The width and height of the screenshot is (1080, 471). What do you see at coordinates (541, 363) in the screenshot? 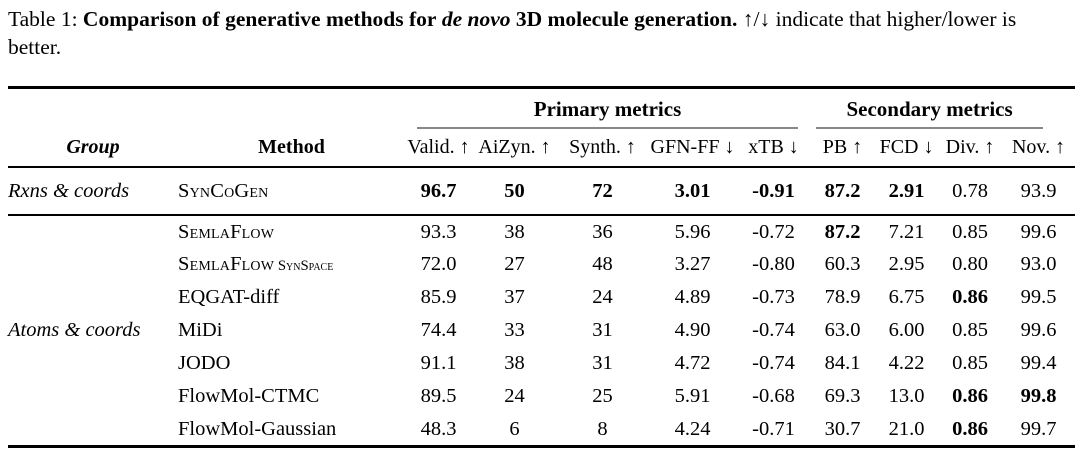
I see `table-row: JODO 91.1 38 31 4.72 -0.74 84.1 4.22 0.85 99.4` at bounding box center [541, 363].